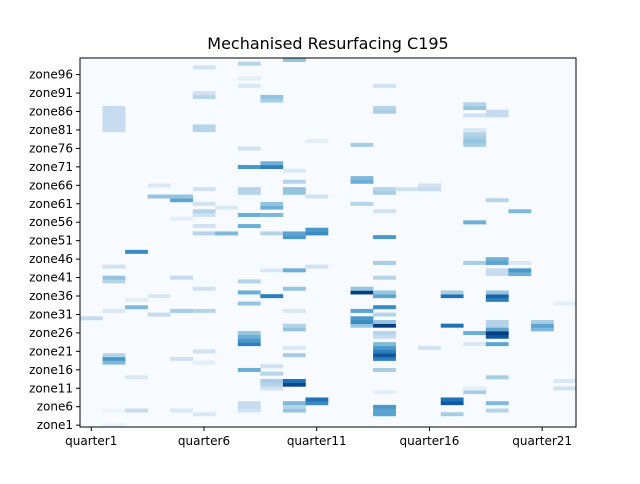 The image size is (640, 484). I want to click on y-tick-label: zone81, so click(51, 130).